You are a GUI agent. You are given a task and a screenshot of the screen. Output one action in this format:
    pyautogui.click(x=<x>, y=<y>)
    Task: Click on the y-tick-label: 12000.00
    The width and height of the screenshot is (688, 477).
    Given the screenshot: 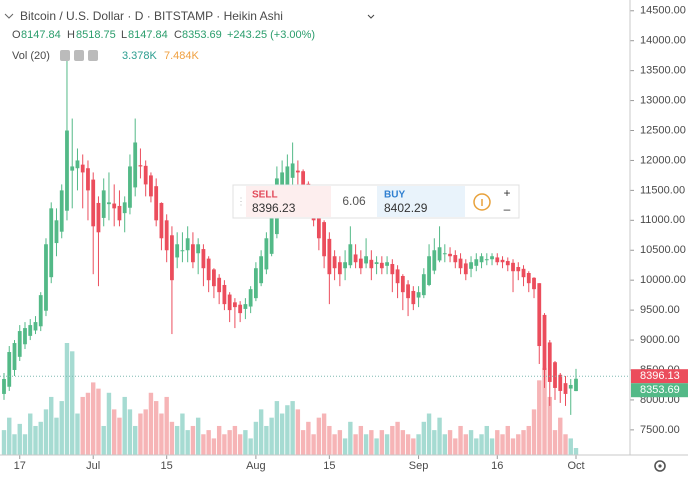 What is the action you would take?
    pyautogui.click(x=663, y=160)
    